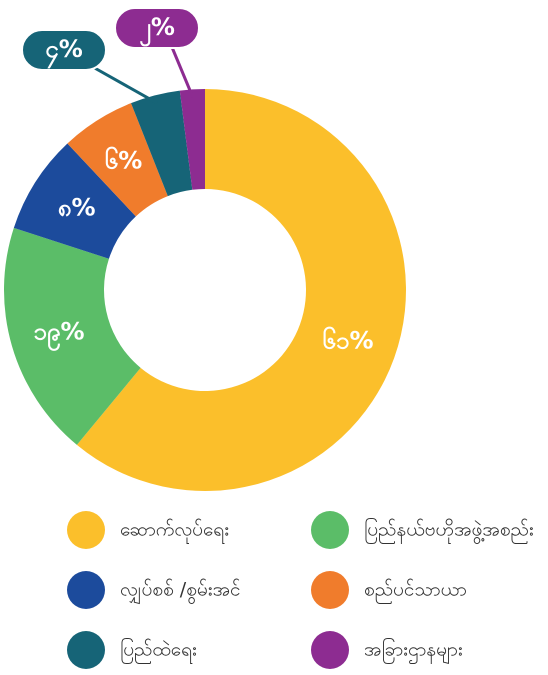  Describe the element at coordinates (415, 591) in the screenshot. I see `legend-label: စည်ပင်သာယာ` at that location.